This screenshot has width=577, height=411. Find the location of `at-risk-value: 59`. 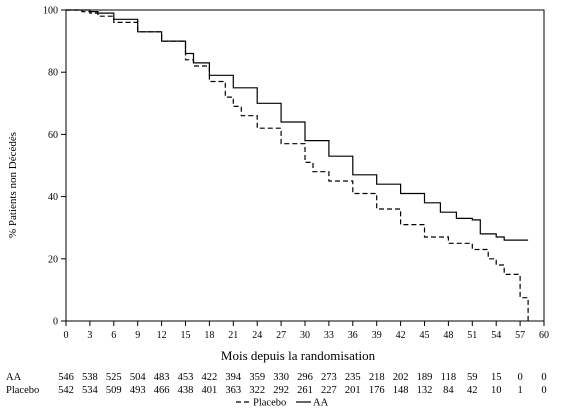

at-risk-value: 59 is located at coordinates (472, 377).